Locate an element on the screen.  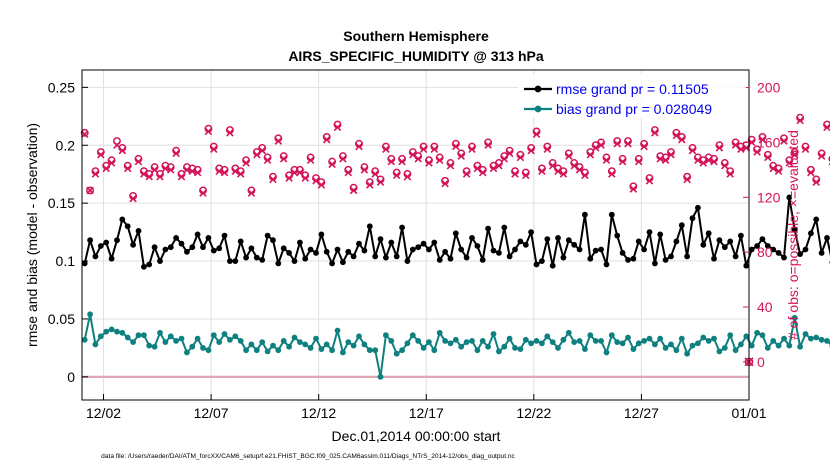
legend-rmse-marker is located at coordinates (538, 89).